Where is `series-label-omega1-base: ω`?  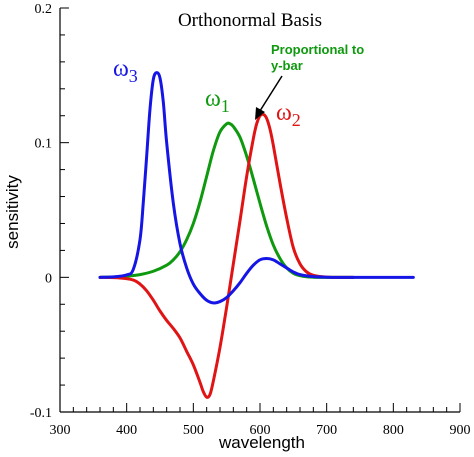 series-label-omega1-base: ω is located at coordinates (213, 99).